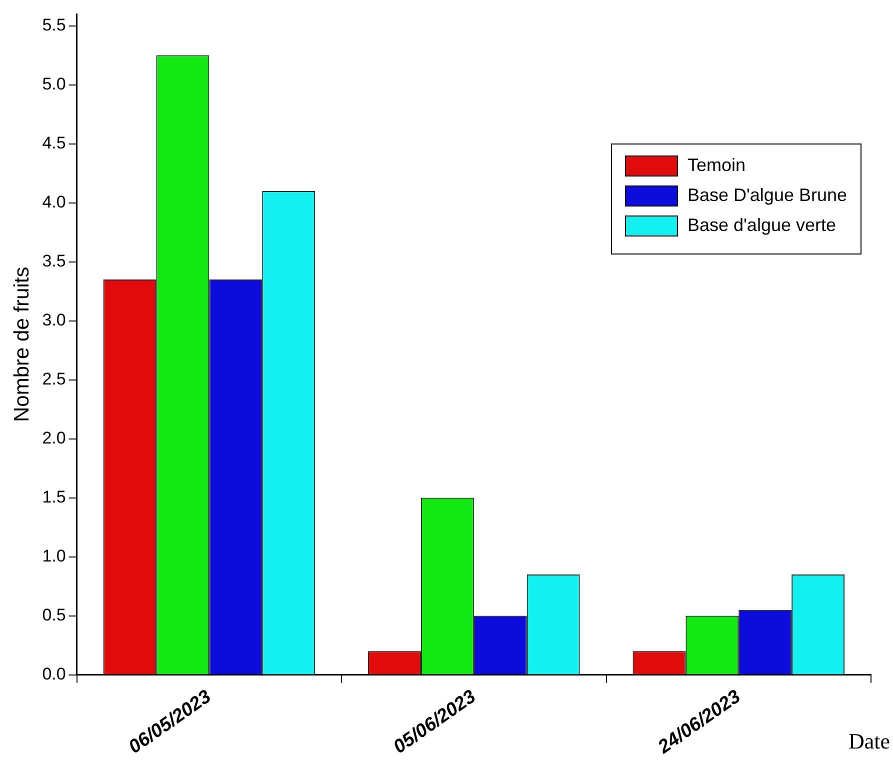  What do you see at coordinates (54, 438) in the screenshot?
I see `y-tick-label: 2.0` at bounding box center [54, 438].